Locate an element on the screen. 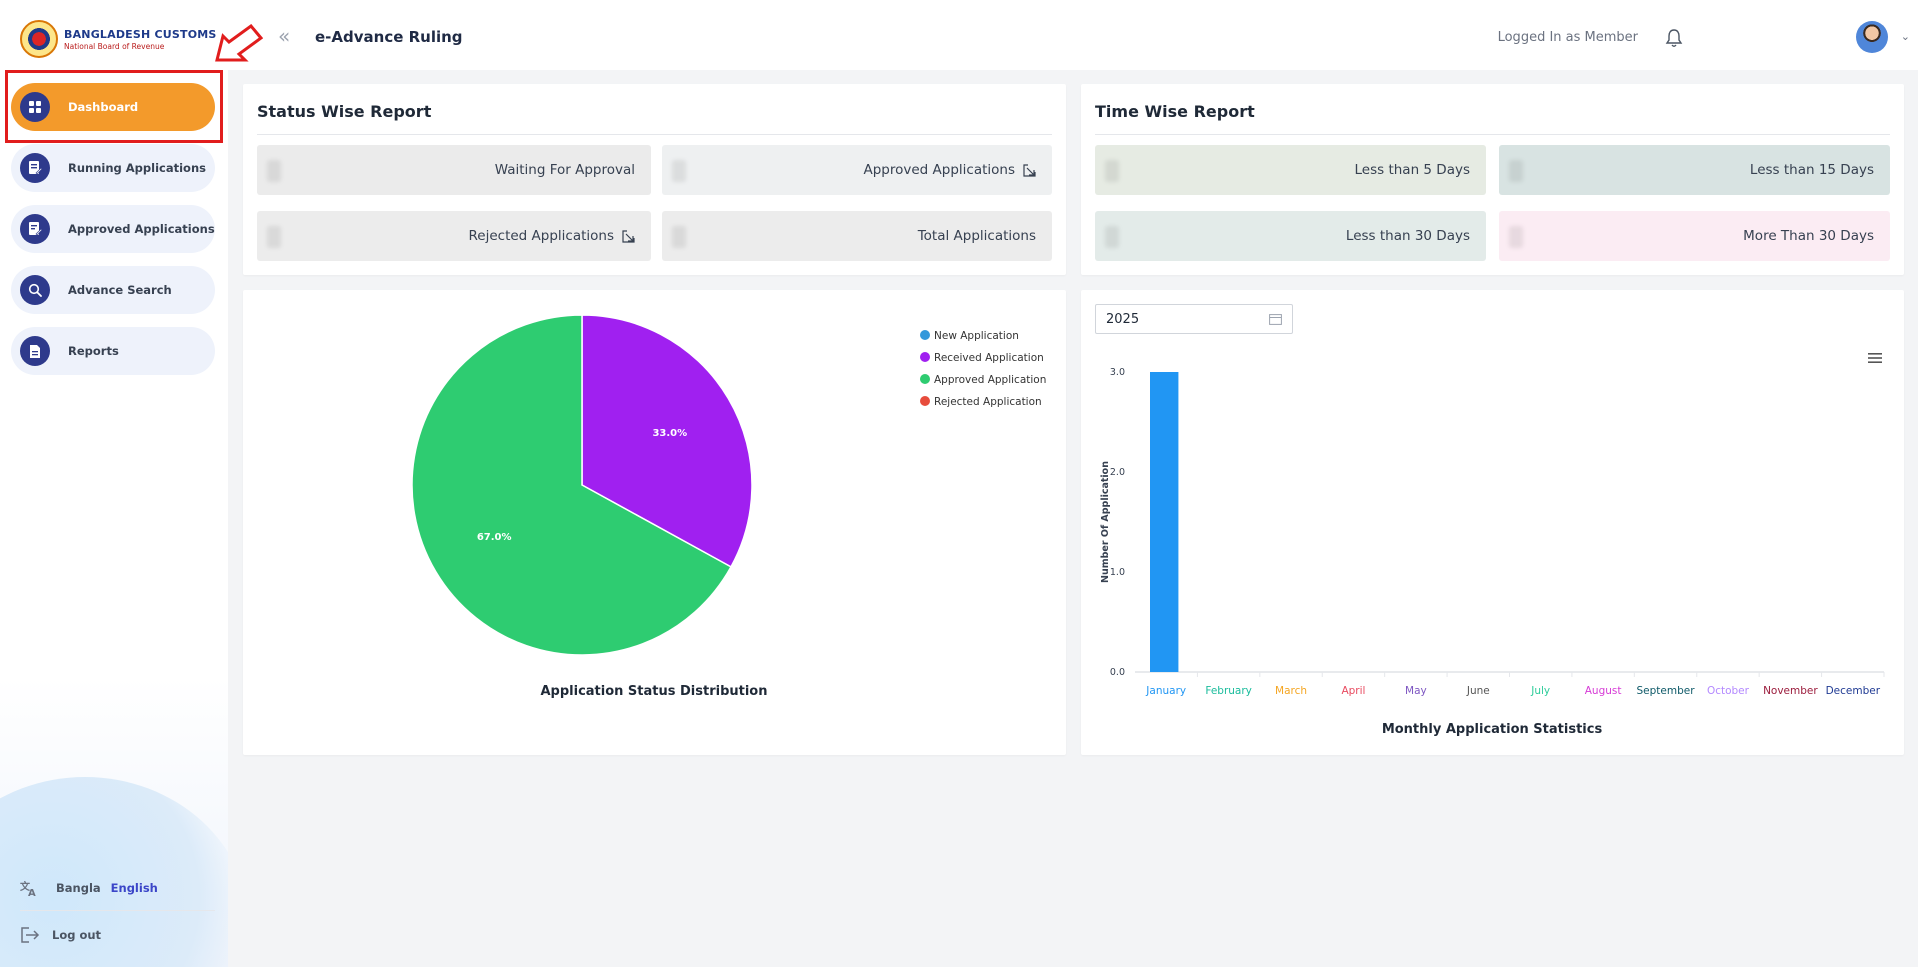  x-tick-label: December is located at coordinates (1853, 691).